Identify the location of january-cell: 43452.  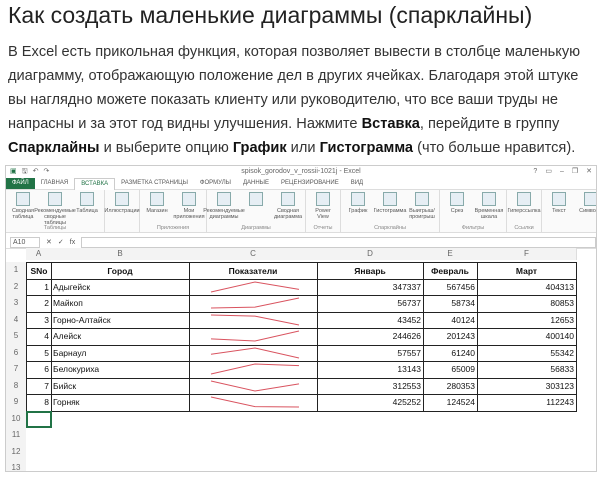
(370, 320).